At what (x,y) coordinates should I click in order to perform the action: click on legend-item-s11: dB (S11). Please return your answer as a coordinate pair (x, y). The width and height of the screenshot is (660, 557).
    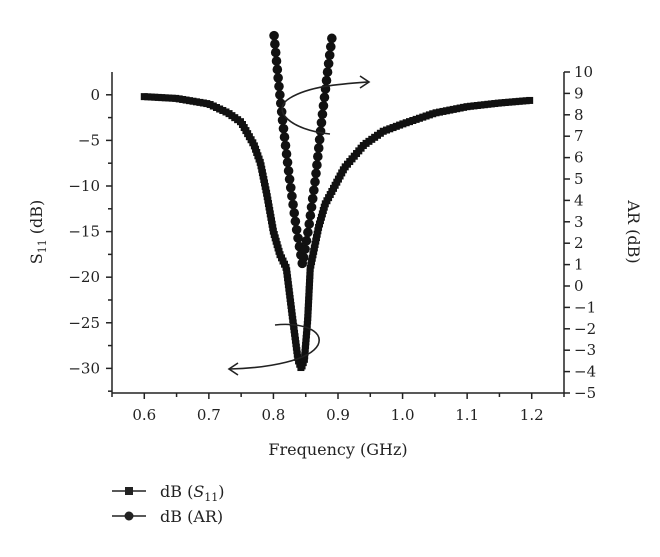
    Looking at the image, I should click on (168, 493).